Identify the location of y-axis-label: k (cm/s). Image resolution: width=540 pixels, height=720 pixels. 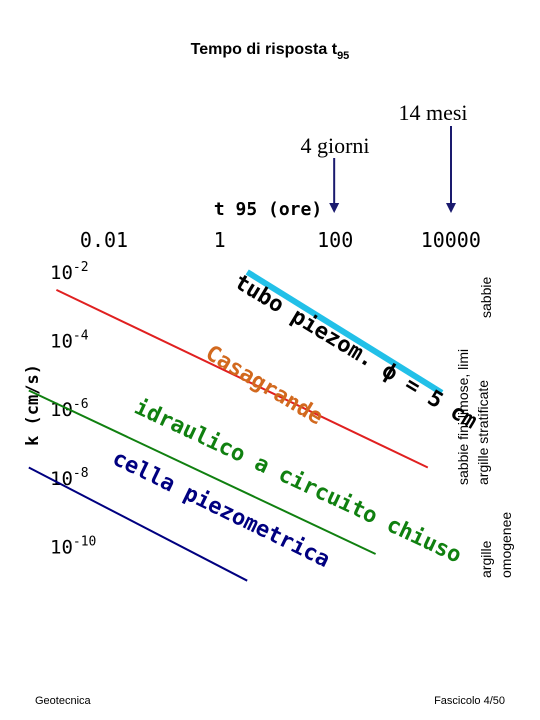
(33, 405).